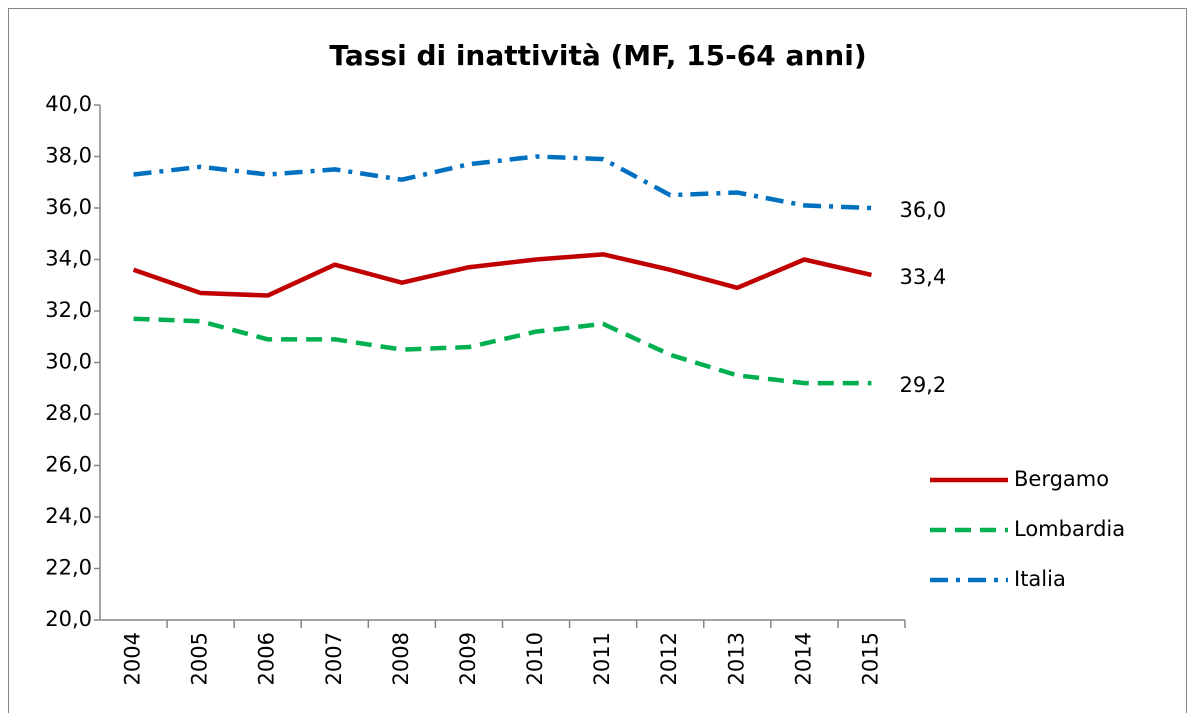 This screenshot has width=1195, height=717. What do you see at coordinates (736, 658) in the screenshot?
I see `x-tick-label: 2013` at bounding box center [736, 658].